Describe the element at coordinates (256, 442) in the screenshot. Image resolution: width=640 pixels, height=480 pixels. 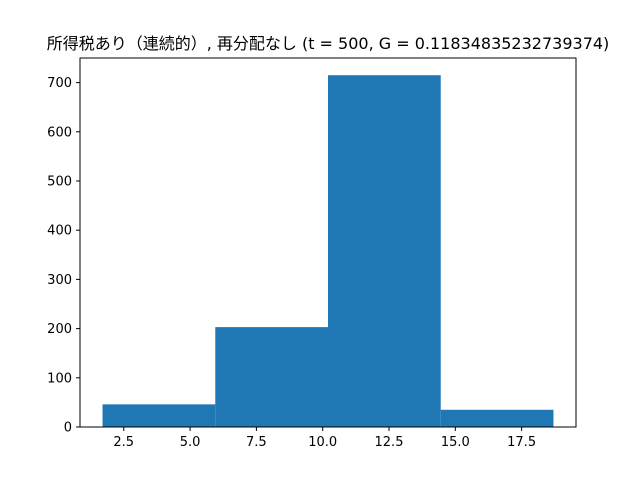
I see `x-tick-label-2: 7.5` at that location.